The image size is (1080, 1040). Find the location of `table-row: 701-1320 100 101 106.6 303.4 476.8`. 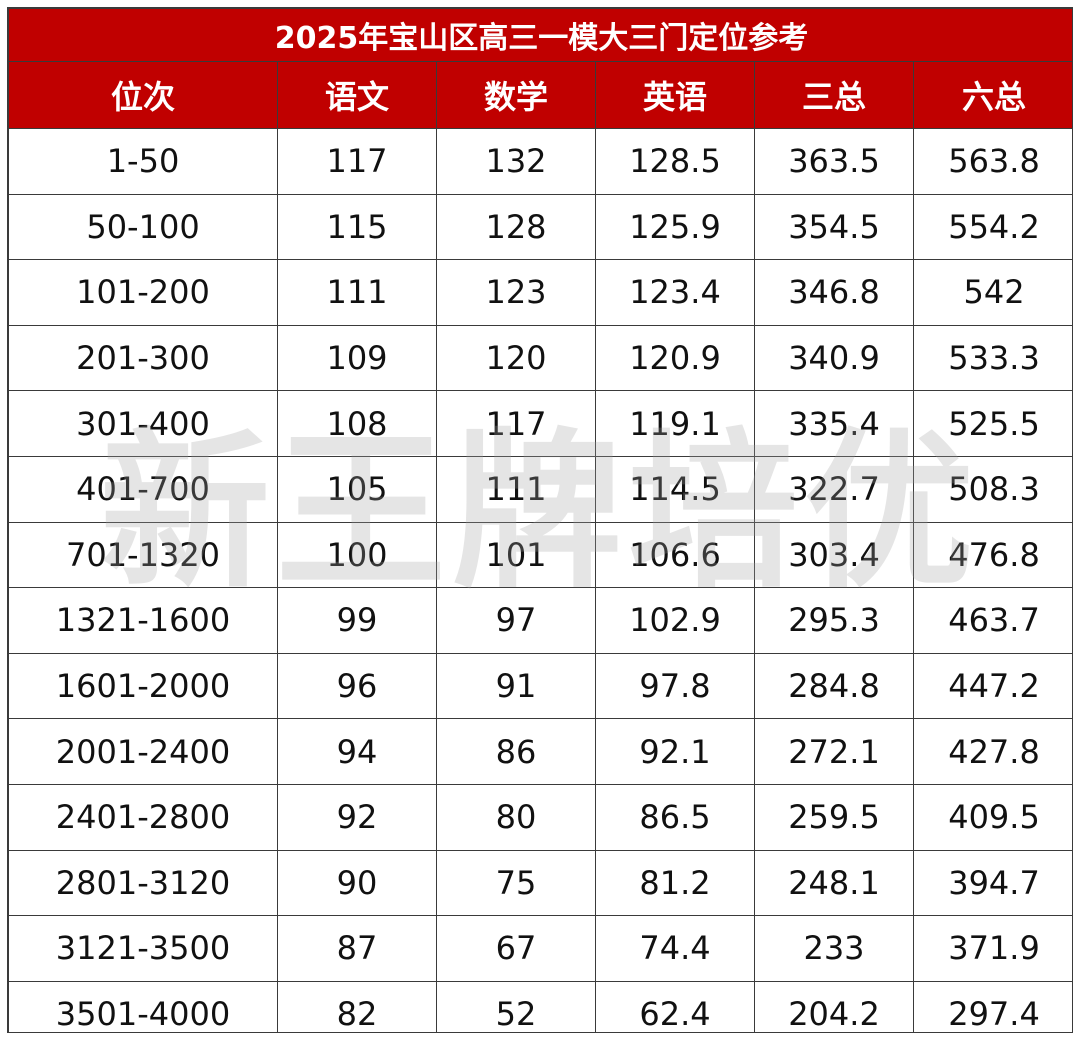

table-row: 701-1320 100 101 106.6 303.4 476.8 is located at coordinates (540, 555).